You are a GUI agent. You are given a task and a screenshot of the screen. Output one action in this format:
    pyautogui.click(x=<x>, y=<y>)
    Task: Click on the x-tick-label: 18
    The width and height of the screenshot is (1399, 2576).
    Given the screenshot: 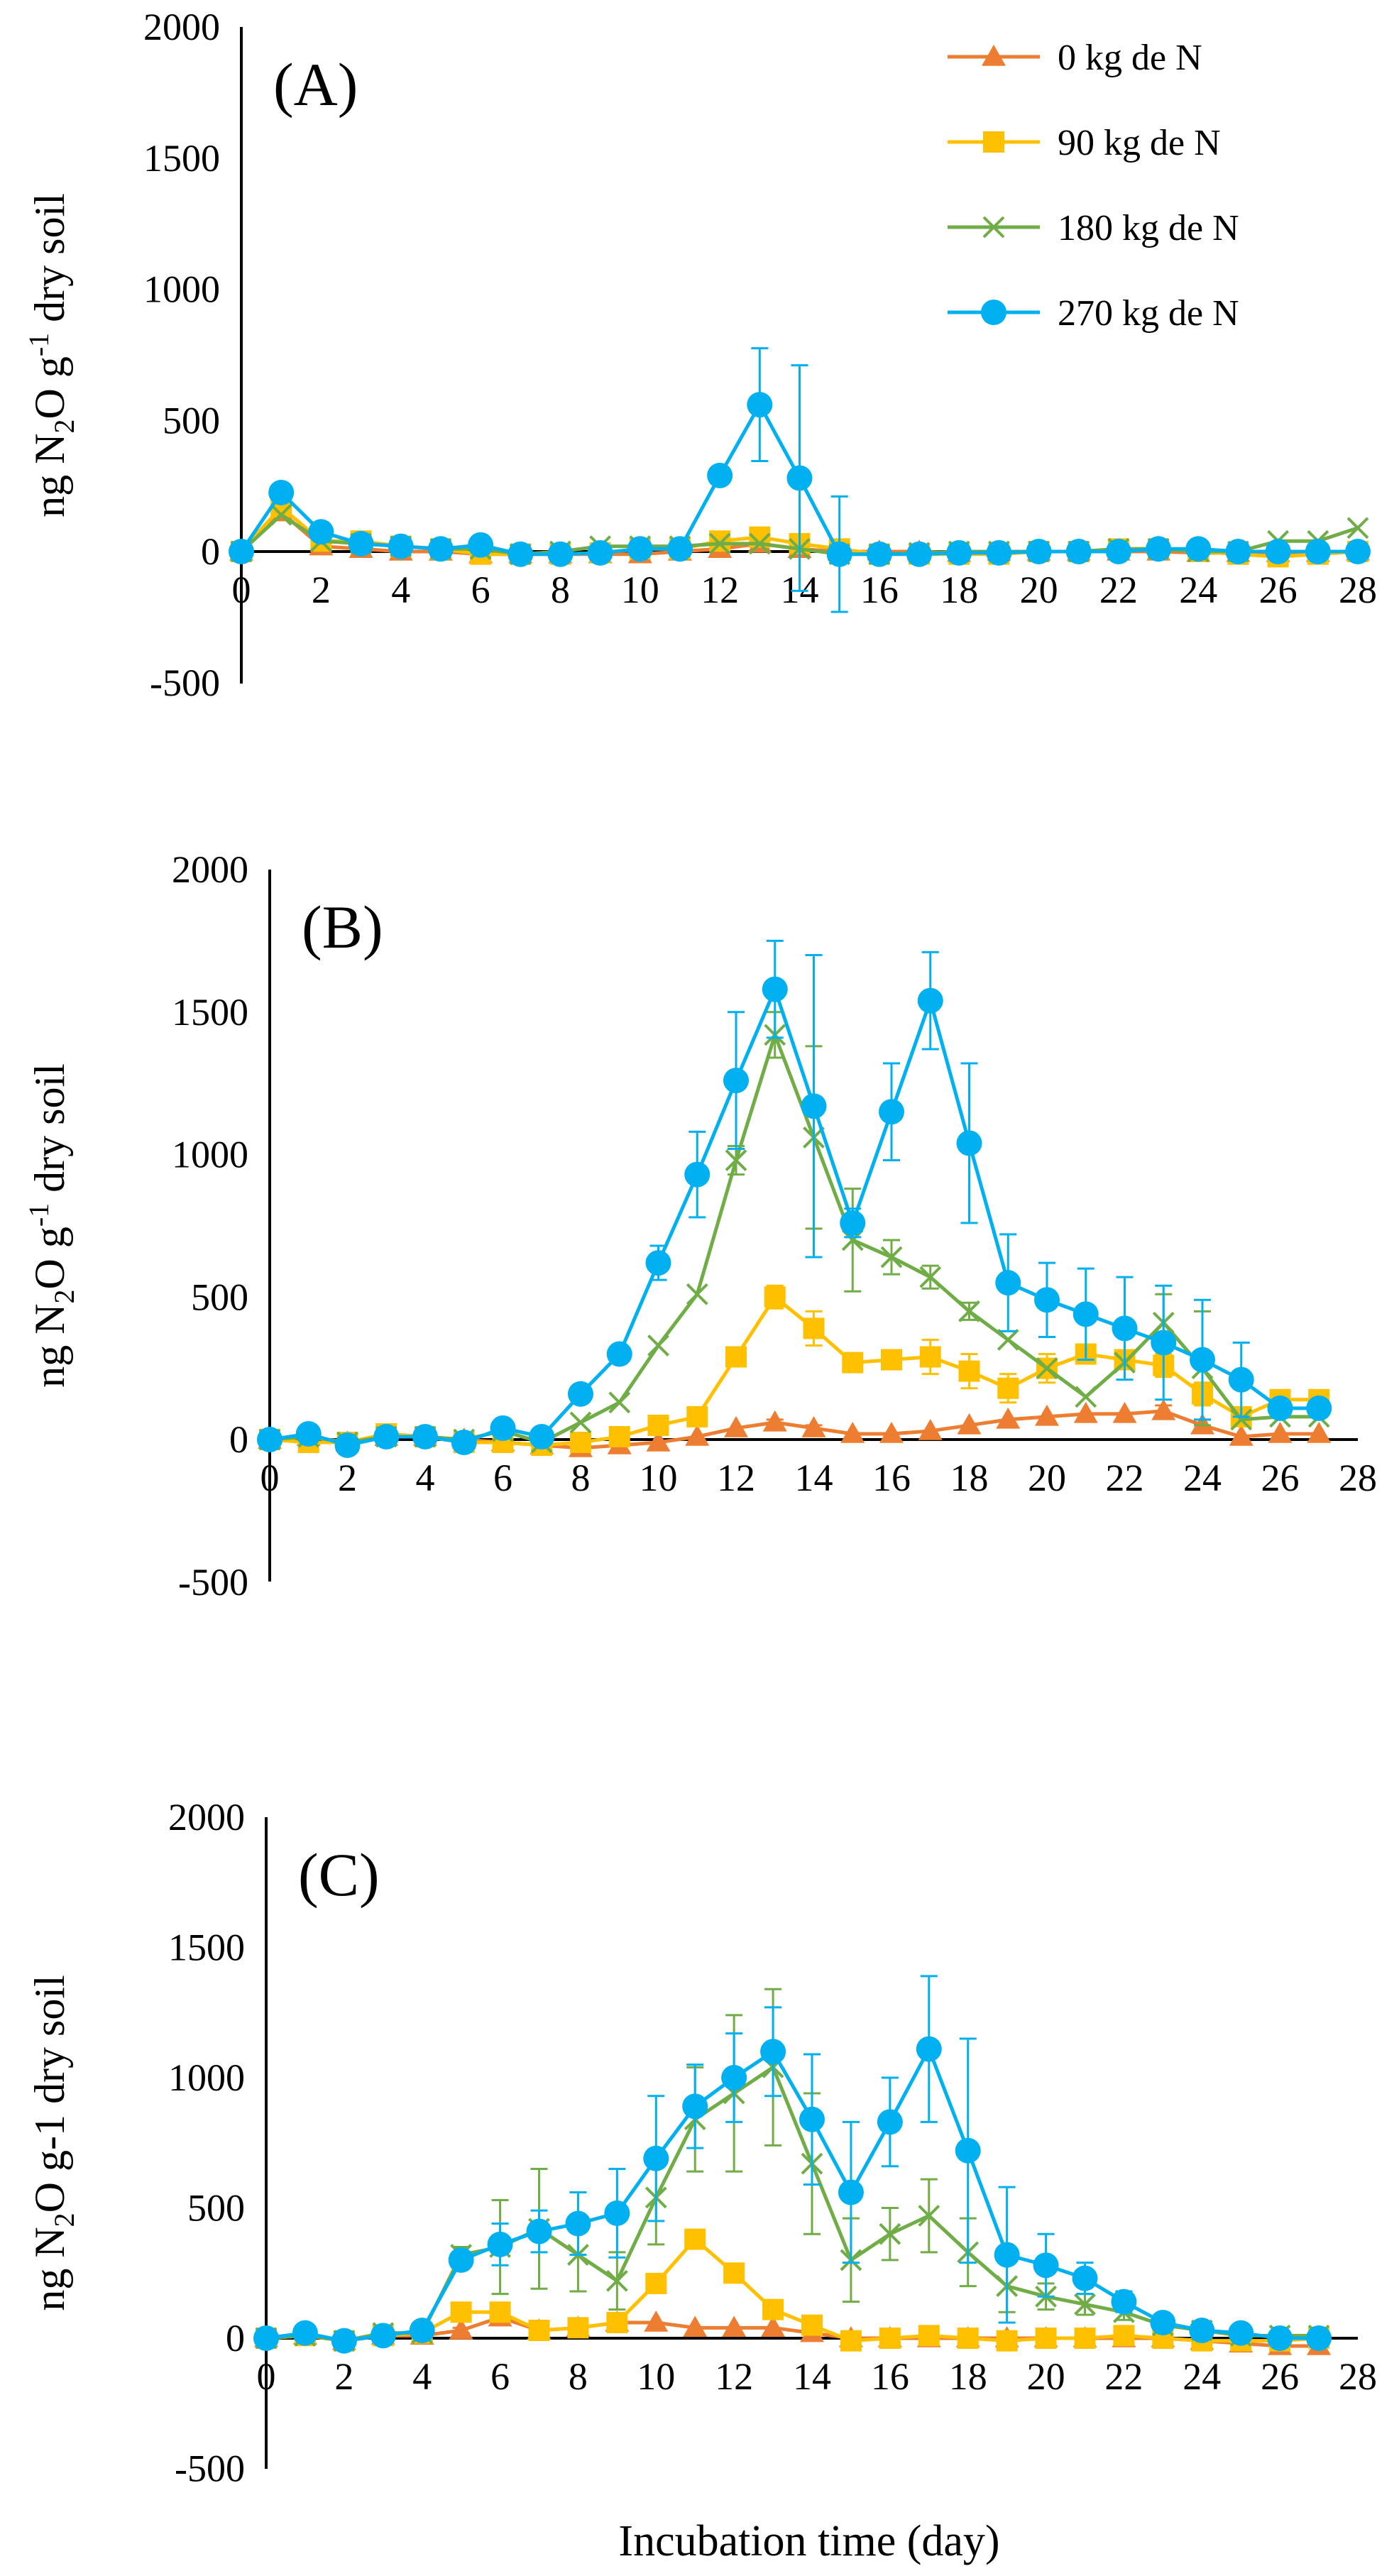 What is the action you would take?
    pyautogui.click(x=968, y=2376)
    